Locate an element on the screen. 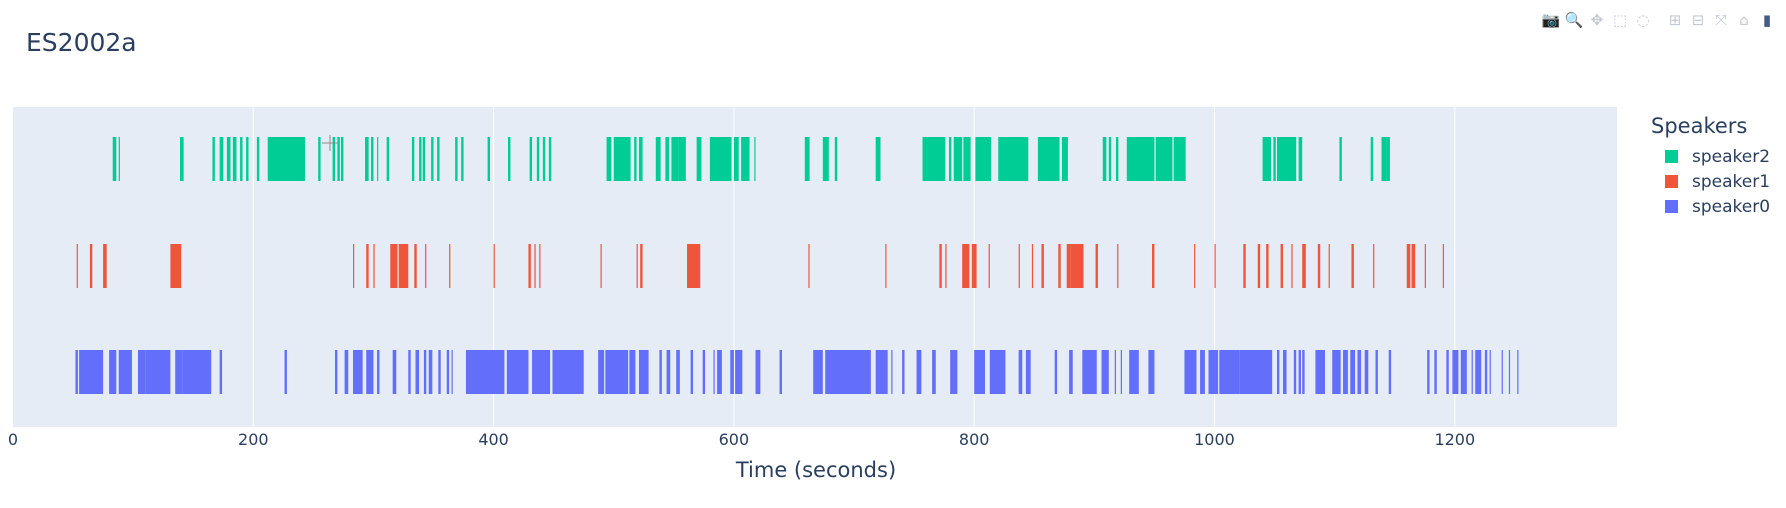 The width and height of the screenshot is (1786, 508). series-speaker2 is located at coordinates (751, 159).